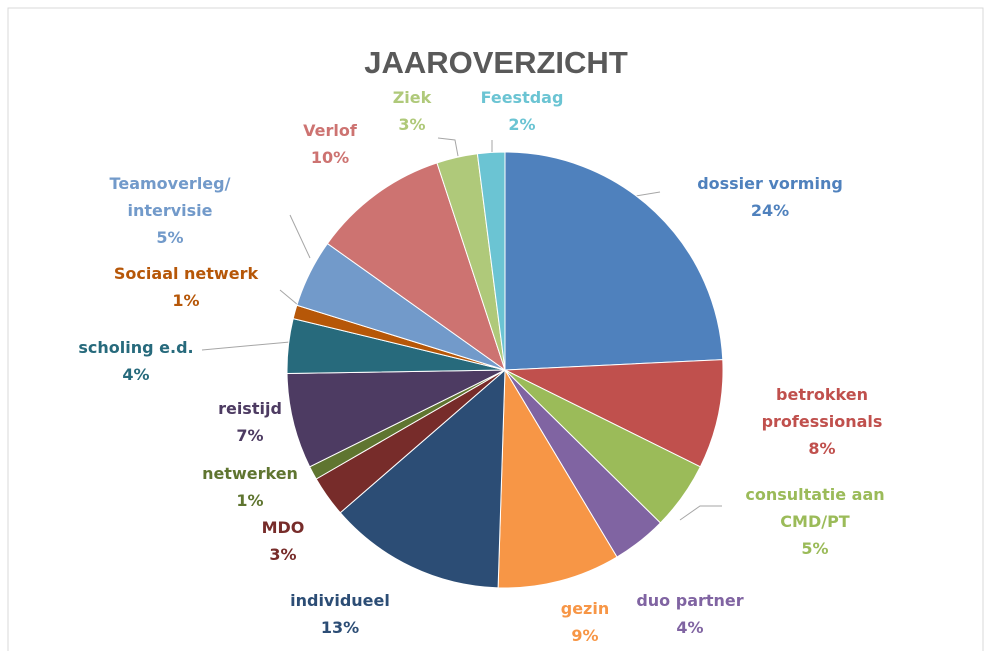 Image resolution: width=991 pixels, height=651 pixels. What do you see at coordinates (585, 622) in the screenshot?
I see `slice-label: gezin 9%` at bounding box center [585, 622].